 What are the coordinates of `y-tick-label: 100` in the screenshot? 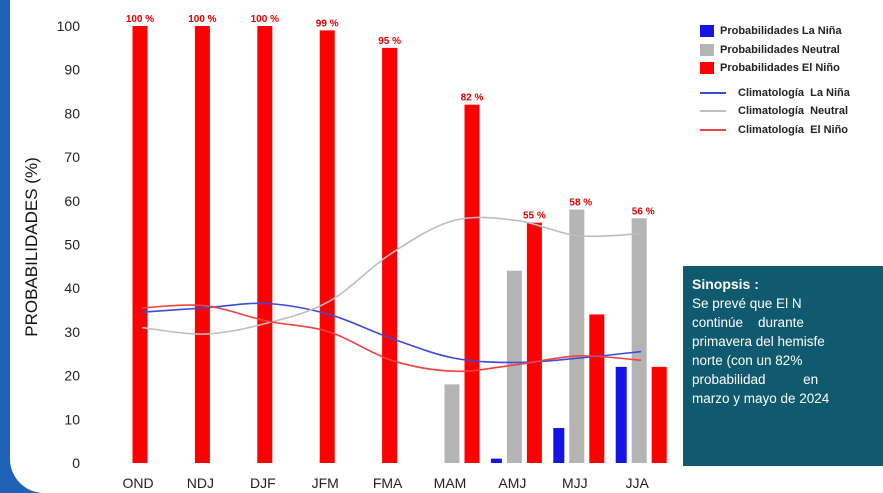 It's located at (69, 26).